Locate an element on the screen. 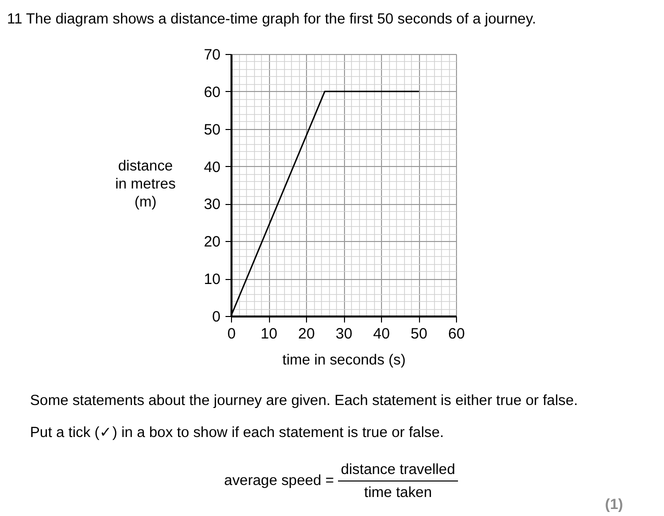  x-tick-label: 60 is located at coordinates (456, 334).